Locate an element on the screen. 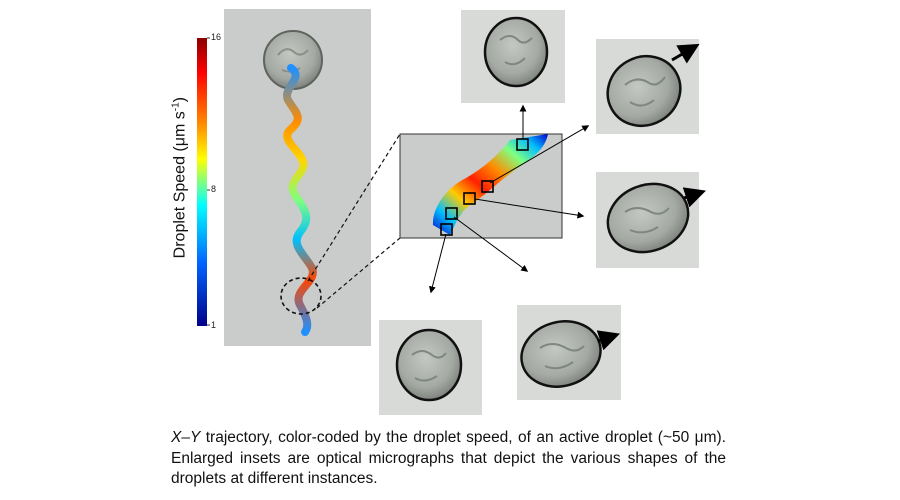 The height and width of the screenshot is (500, 900). colorbar is located at coordinates (202, 182).